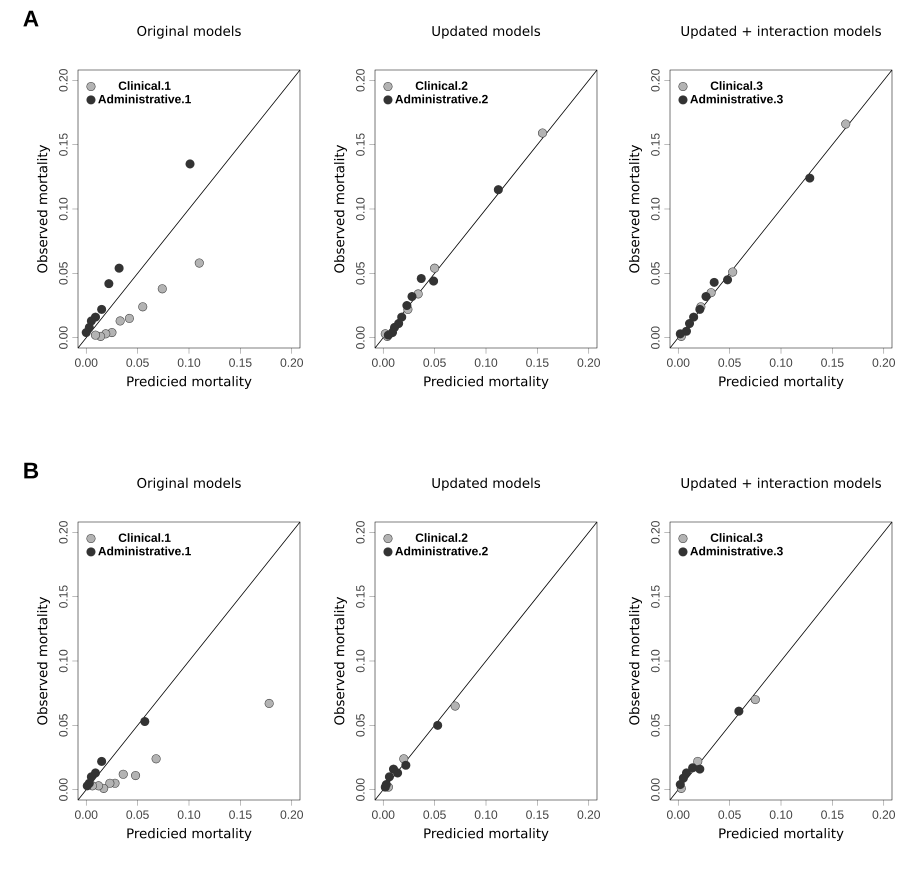 Image resolution: width=918 pixels, height=877 pixels. I want to click on chart-title: Original models, so click(189, 32).